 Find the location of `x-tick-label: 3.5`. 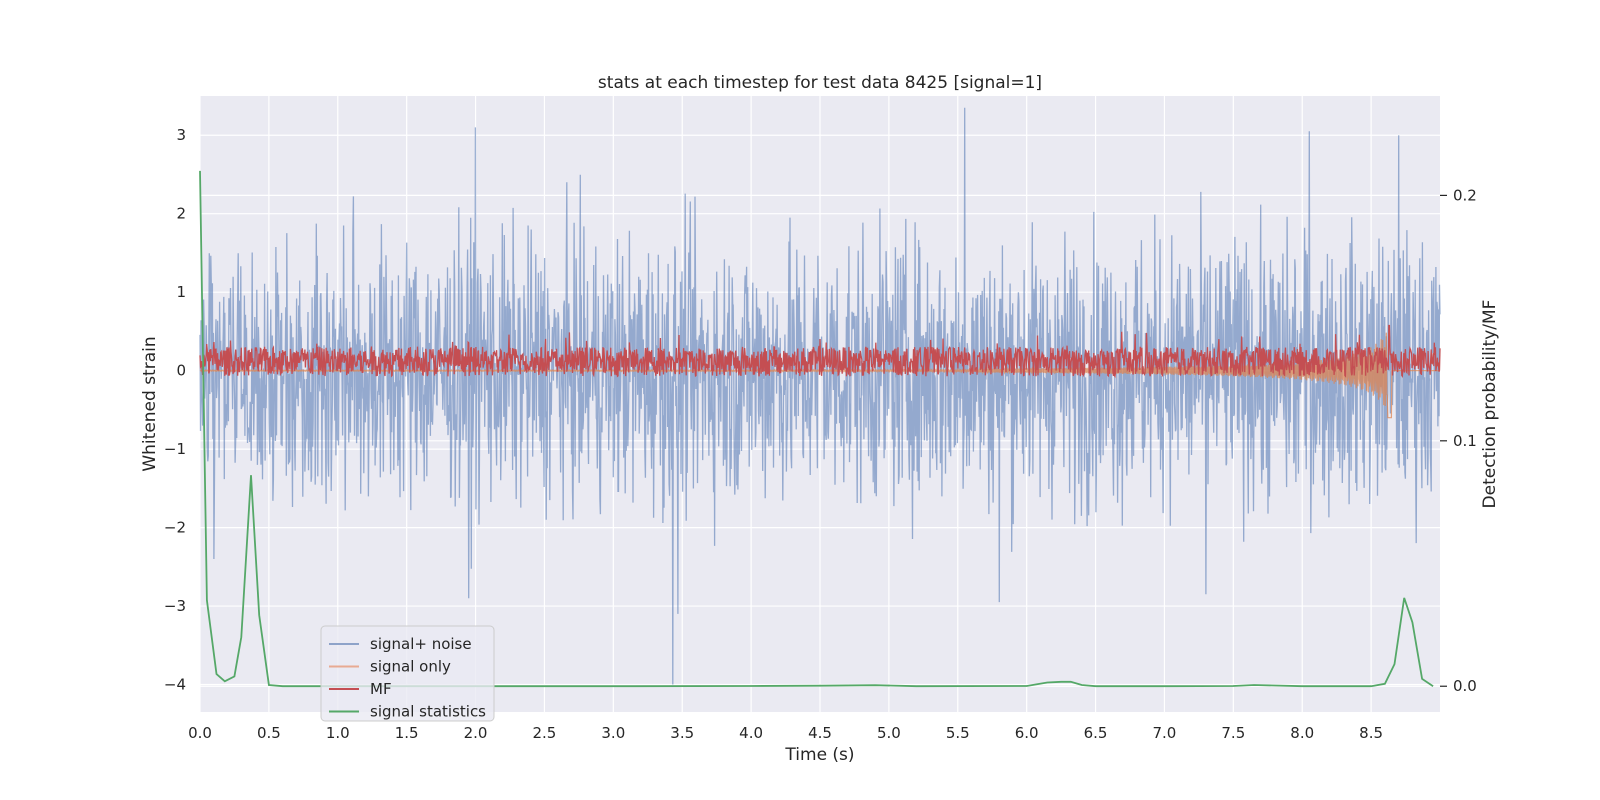

x-tick-label: 3.5 is located at coordinates (682, 733).